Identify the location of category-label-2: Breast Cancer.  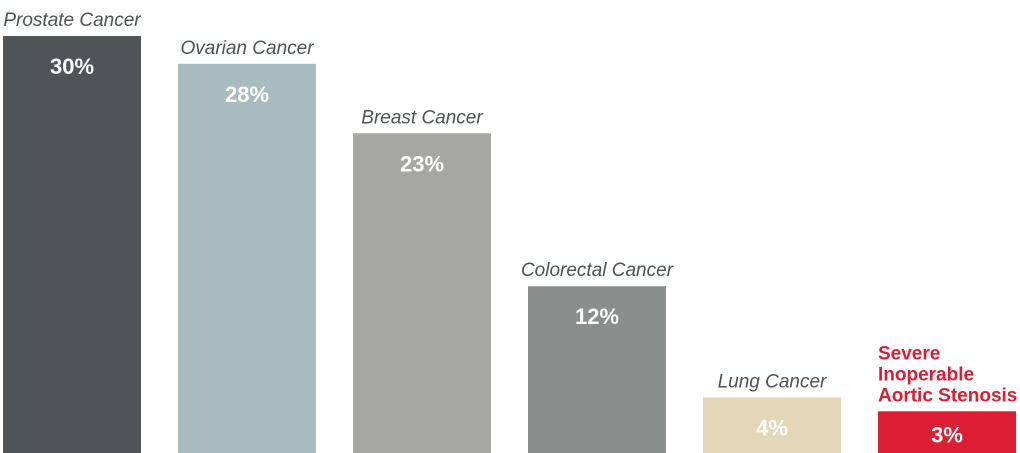
(422, 117).